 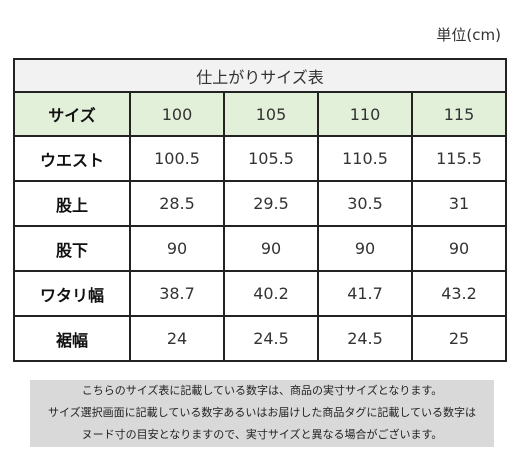 I want to click on table-row-inseam: 股下 90 90 90 90, so click(x=260, y=248).